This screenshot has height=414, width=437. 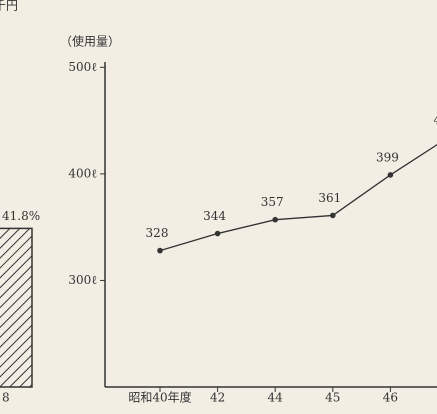 I want to click on value-label: 361, so click(x=329, y=198).